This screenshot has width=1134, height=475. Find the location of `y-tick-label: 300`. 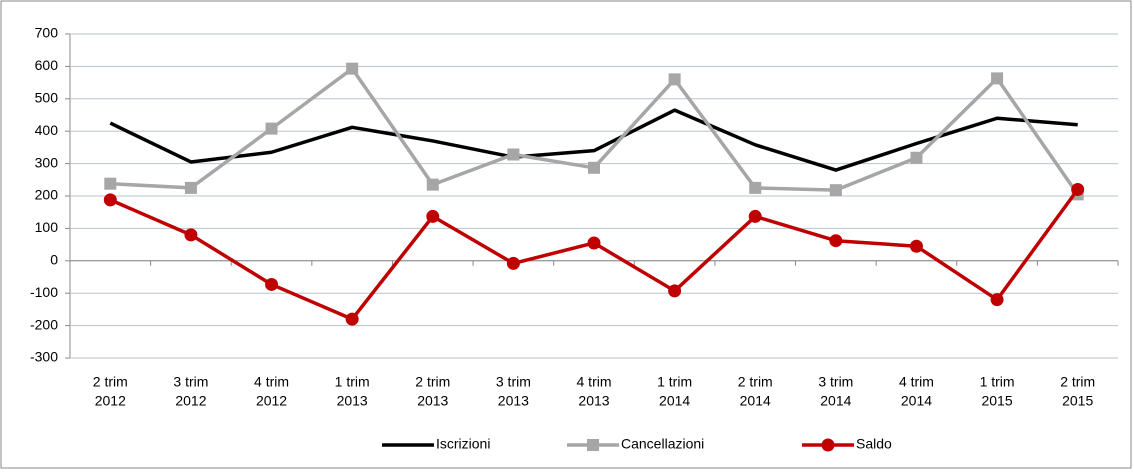

y-tick-label: 300 is located at coordinates (47, 162).